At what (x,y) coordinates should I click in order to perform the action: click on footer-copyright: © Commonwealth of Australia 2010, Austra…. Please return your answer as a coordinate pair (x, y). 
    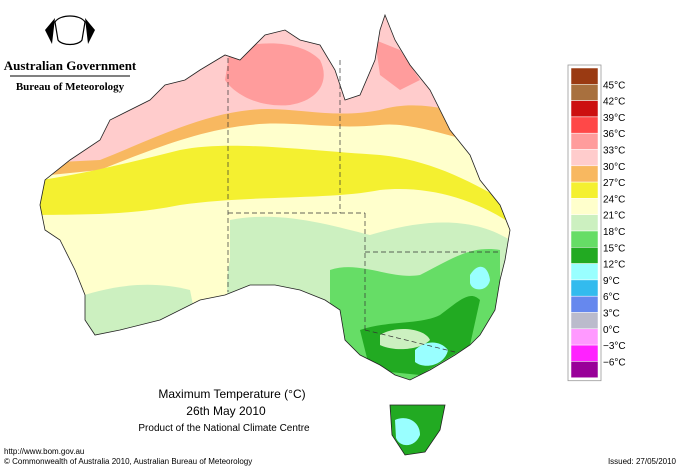
    Looking at the image, I should click on (128, 461).